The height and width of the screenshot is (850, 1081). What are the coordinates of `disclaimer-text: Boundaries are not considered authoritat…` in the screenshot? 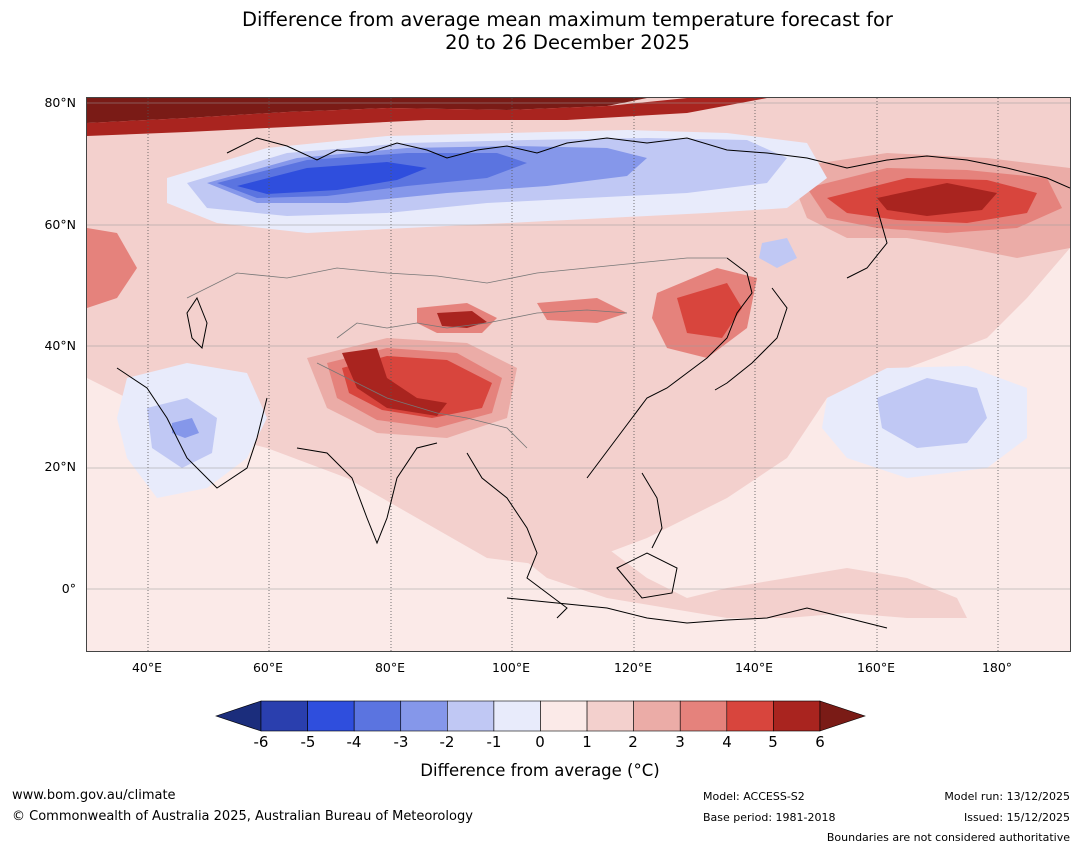 It's located at (948, 837).